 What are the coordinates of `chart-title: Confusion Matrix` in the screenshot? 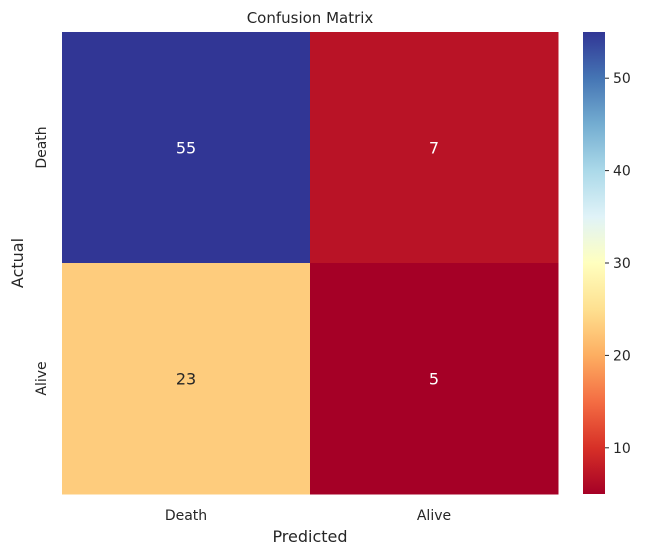 It's located at (310, 18).